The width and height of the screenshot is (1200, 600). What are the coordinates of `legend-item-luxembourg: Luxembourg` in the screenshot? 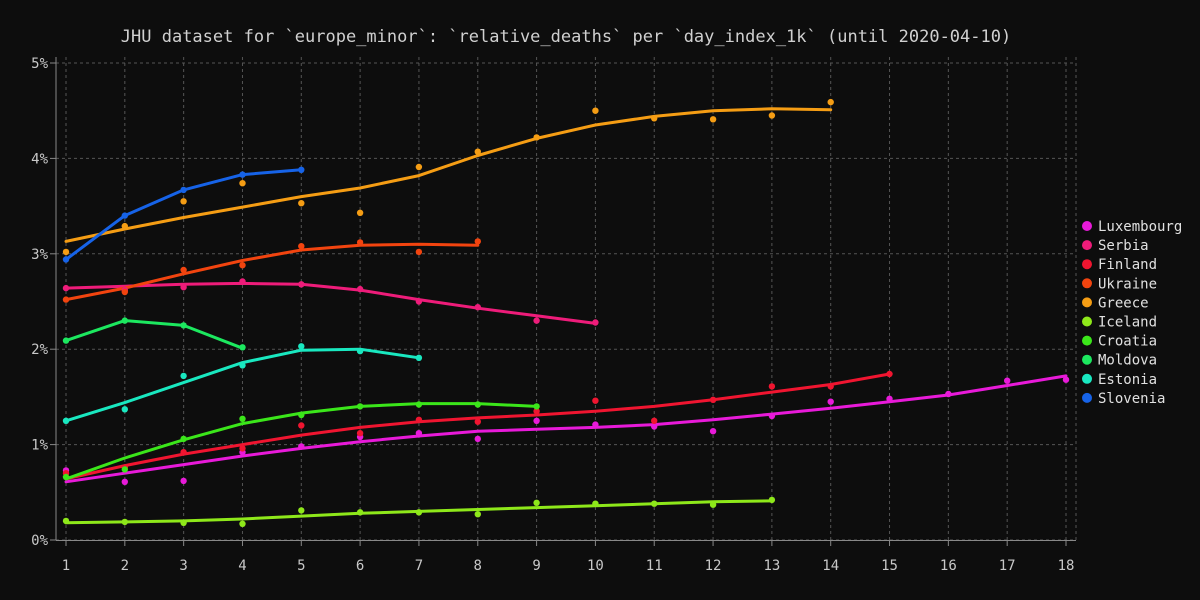 It's located at (1132, 227).